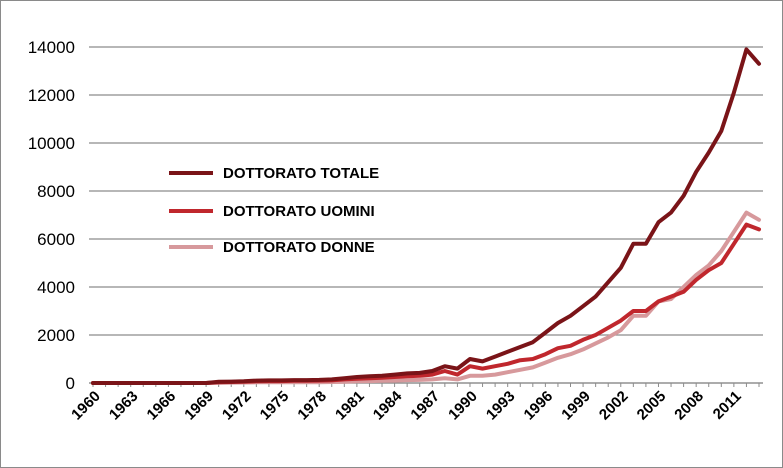 The width and height of the screenshot is (783, 468). Describe the element at coordinates (51, 143) in the screenshot. I see `y-tick-label: 10000` at that location.